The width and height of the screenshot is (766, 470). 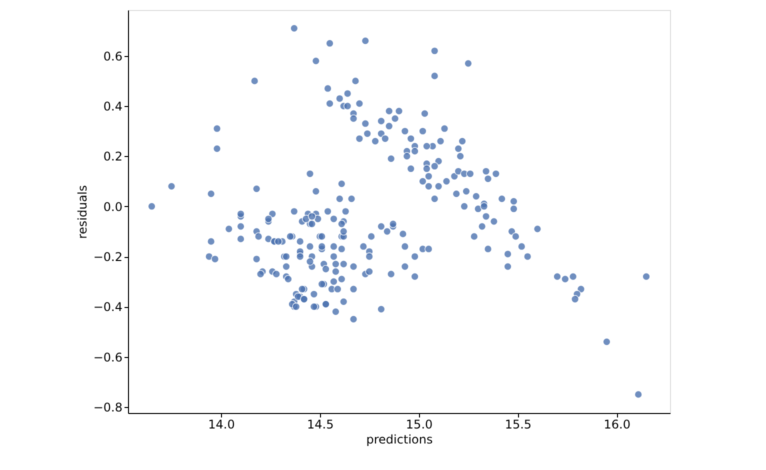 I want to click on y-tick-label: −0.8, so click(x=107, y=407).